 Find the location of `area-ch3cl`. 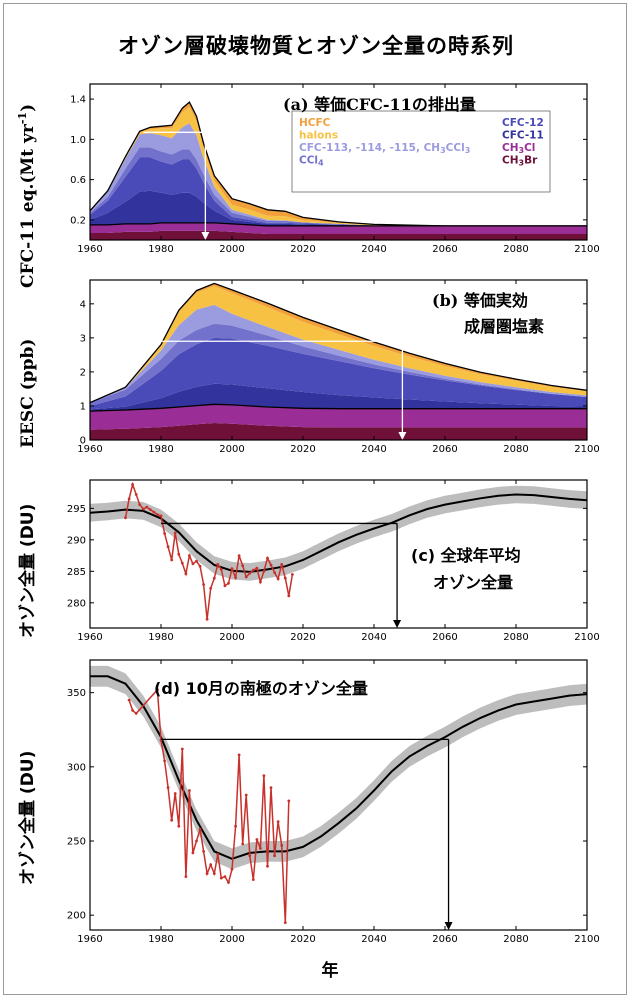

area-ch3cl is located at coordinates (338, 228).